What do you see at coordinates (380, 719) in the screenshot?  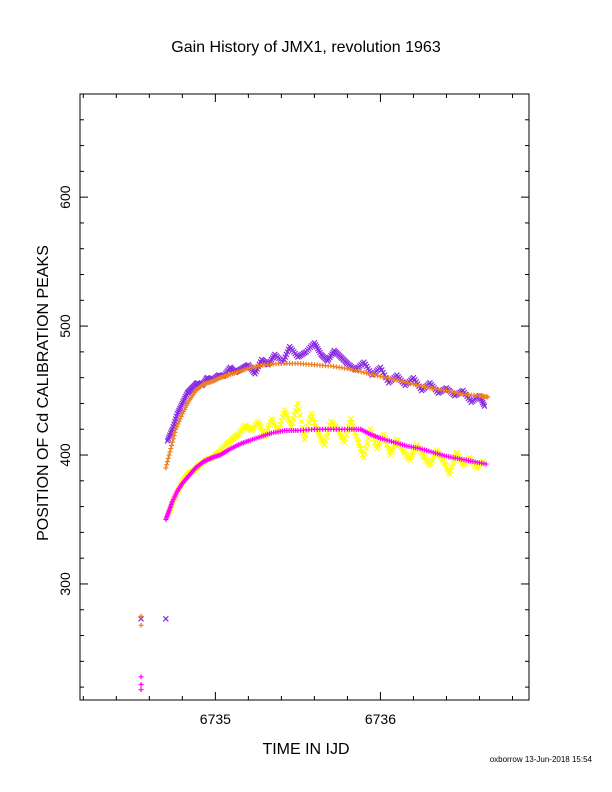 I see `x-tick-label: 6736` at bounding box center [380, 719].